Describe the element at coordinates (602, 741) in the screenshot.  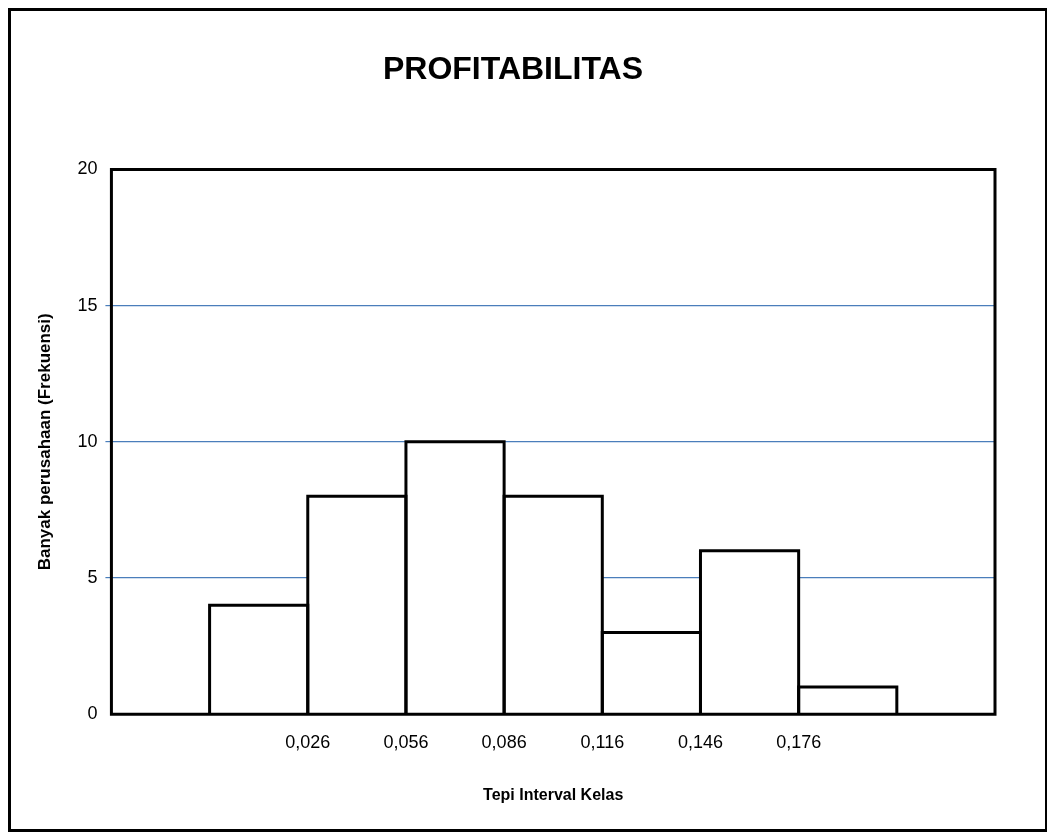
I see `x-tick-label: 0,116` at that location.